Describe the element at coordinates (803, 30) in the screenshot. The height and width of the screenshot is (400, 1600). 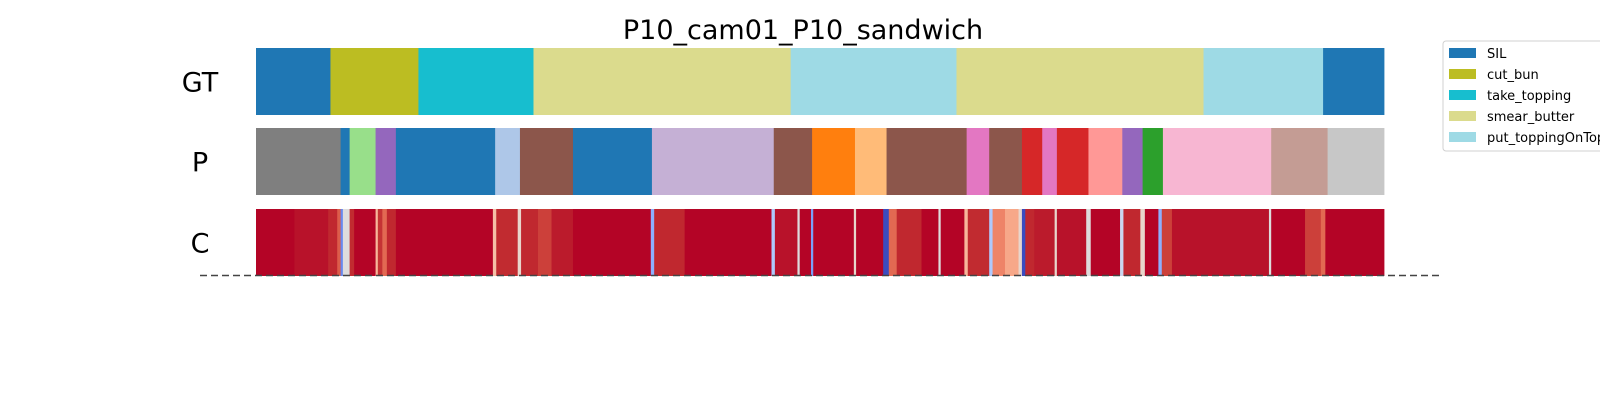
I see `chart-title: P10_cam01_P10_sandwich` at that location.